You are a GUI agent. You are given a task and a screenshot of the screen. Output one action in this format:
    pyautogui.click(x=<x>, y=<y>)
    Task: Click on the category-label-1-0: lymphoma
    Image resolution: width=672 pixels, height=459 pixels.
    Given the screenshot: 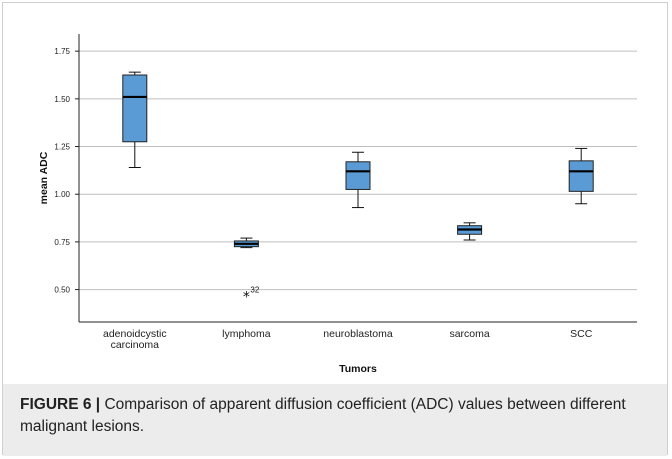 What is the action you would take?
    pyautogui.click(x=246, y=334)
    